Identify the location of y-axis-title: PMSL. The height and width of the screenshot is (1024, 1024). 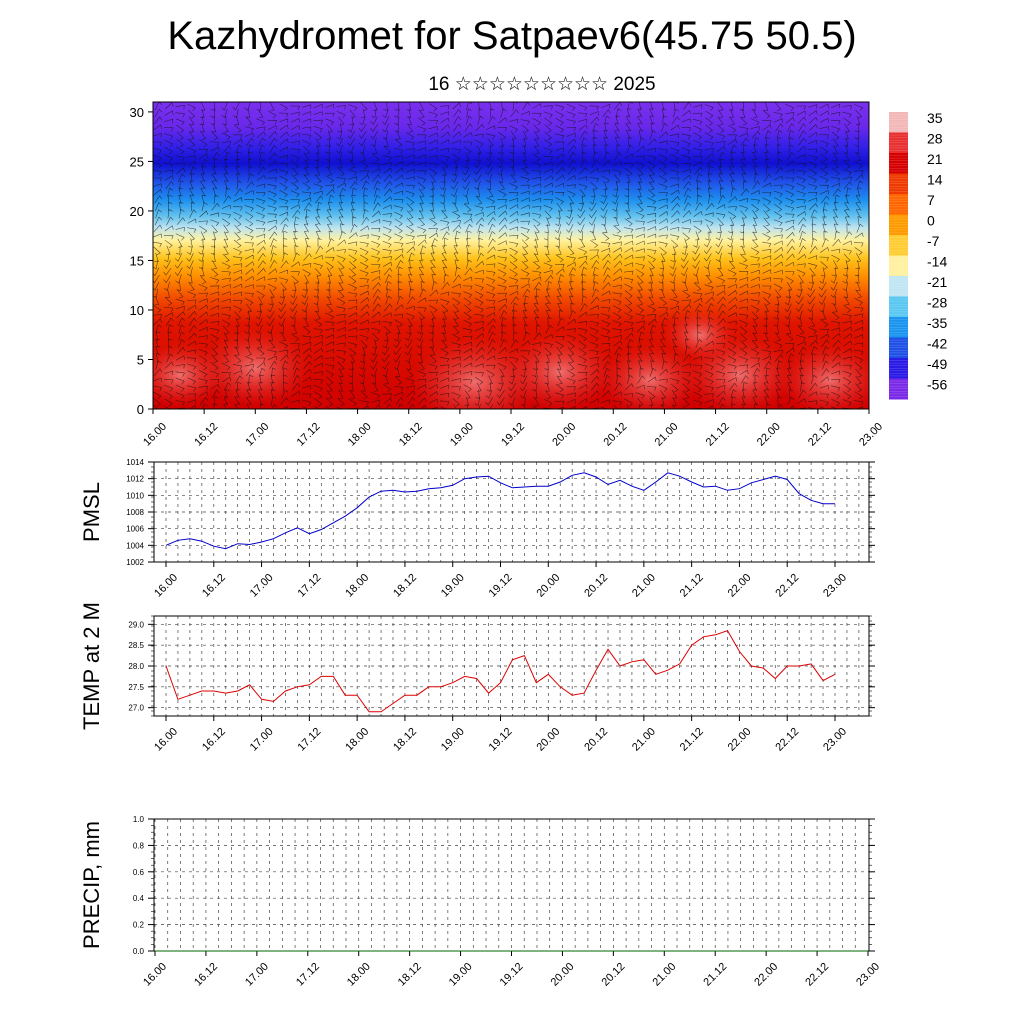
(91, 512).